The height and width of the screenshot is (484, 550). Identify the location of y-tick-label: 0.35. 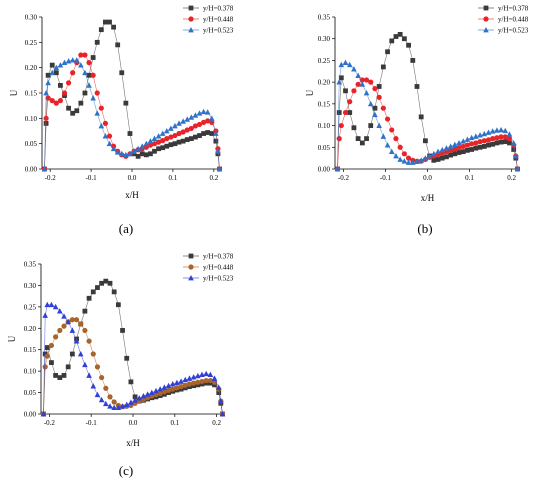
(30, 265).